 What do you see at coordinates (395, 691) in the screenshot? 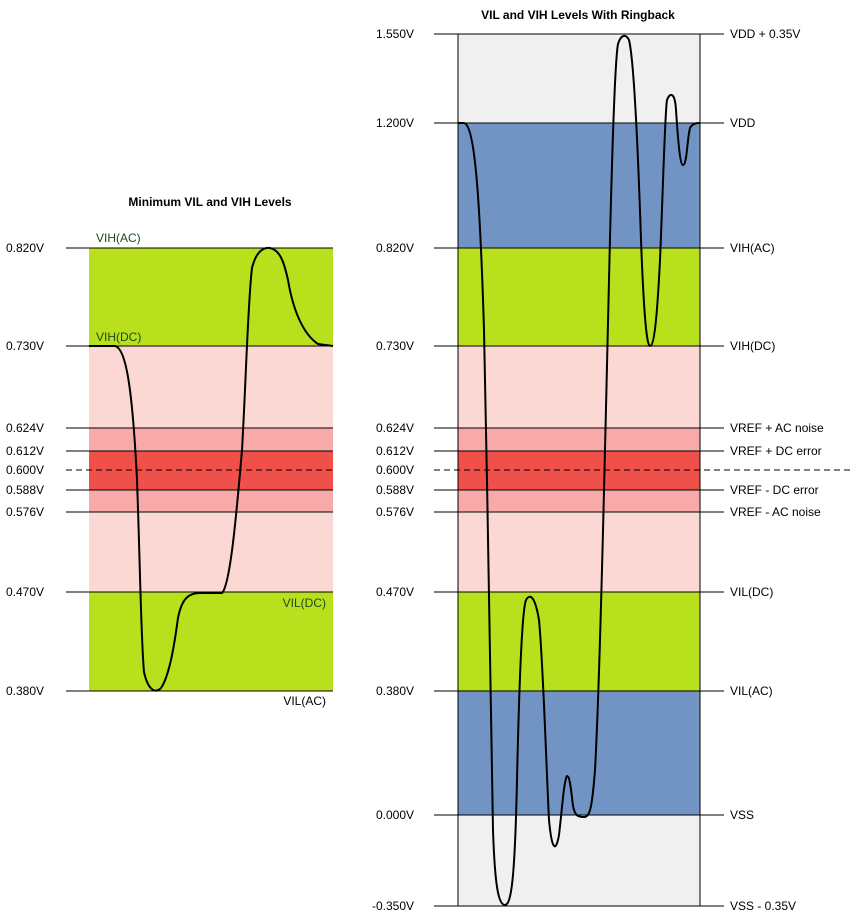
I see `right-level-label: 0.380V` at bounding box center [395, 691].